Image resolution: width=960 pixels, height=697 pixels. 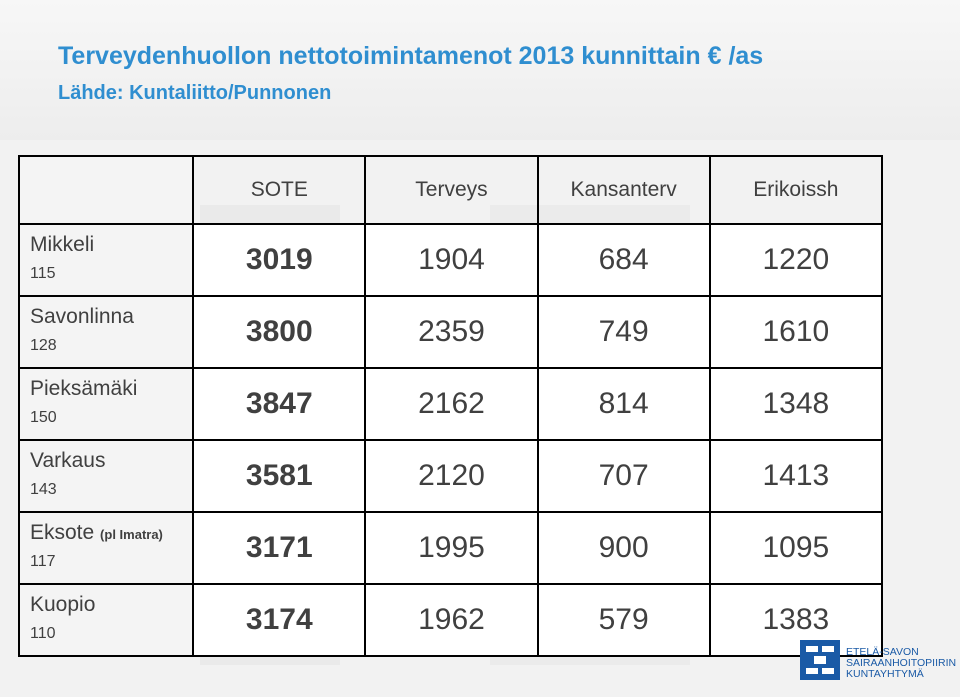 What do you see at coordinates (43, 561) in the screenshot?
I see `municipality-number: 117` at bounding box center [43, 561].